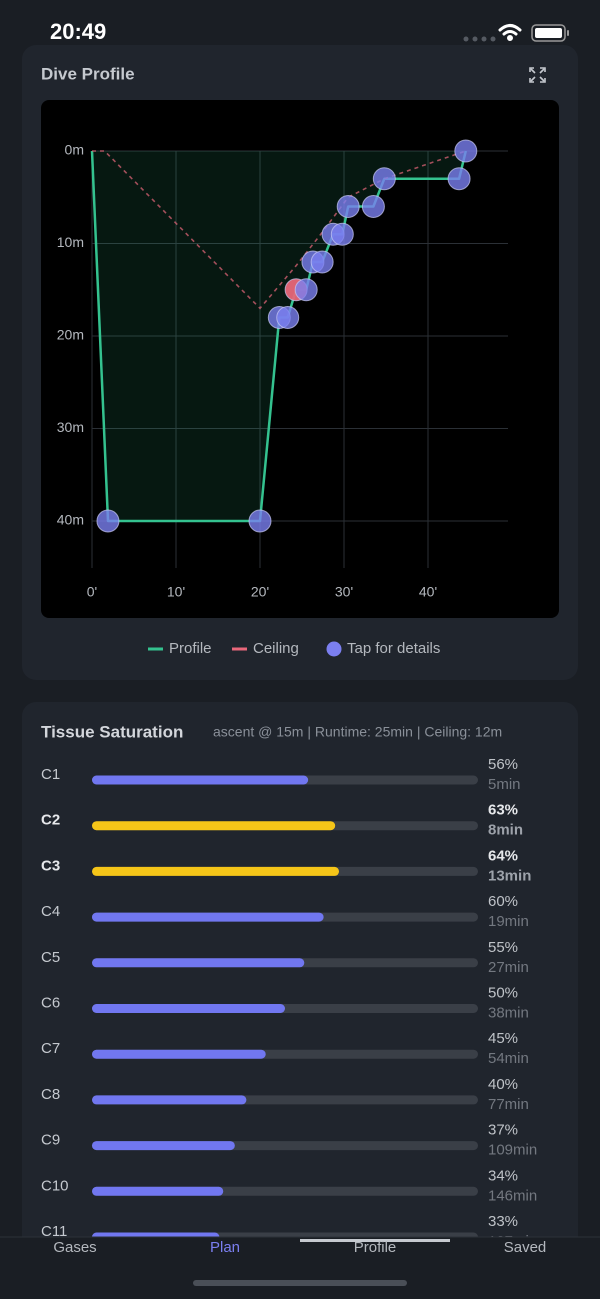  I want to click on compartment-label: C11, so click(54, 1231).